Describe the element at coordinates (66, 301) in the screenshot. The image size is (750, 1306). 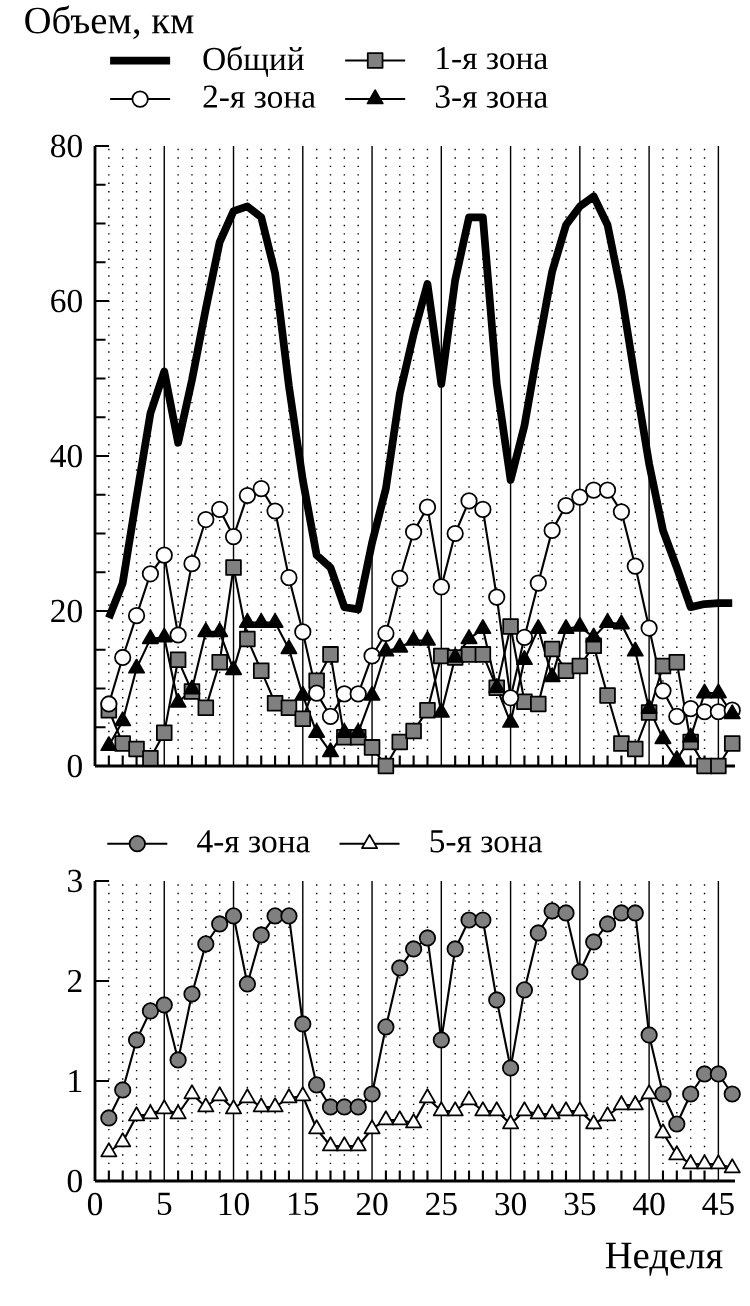
I see `y-tick-label: 60` at that location.